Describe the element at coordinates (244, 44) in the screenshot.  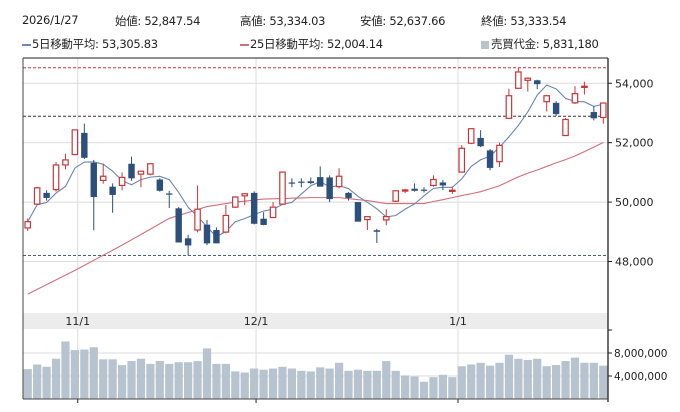
I see `ma25-swatch-icon` at that location.